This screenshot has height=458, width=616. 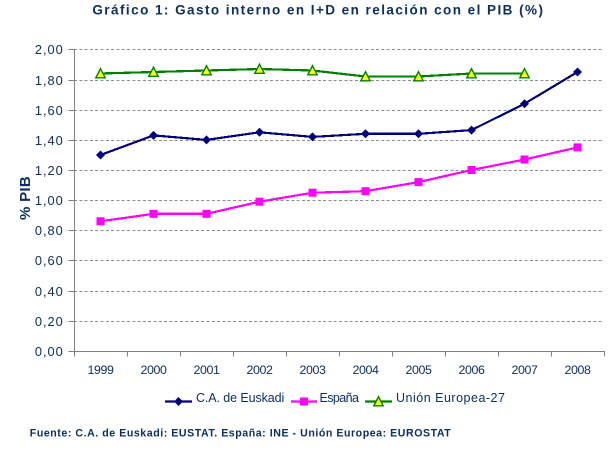 What do you see at coordinates (366, 370) in the screenshot?
I see `svg-text: 2004` at bounding box center [366, 370].